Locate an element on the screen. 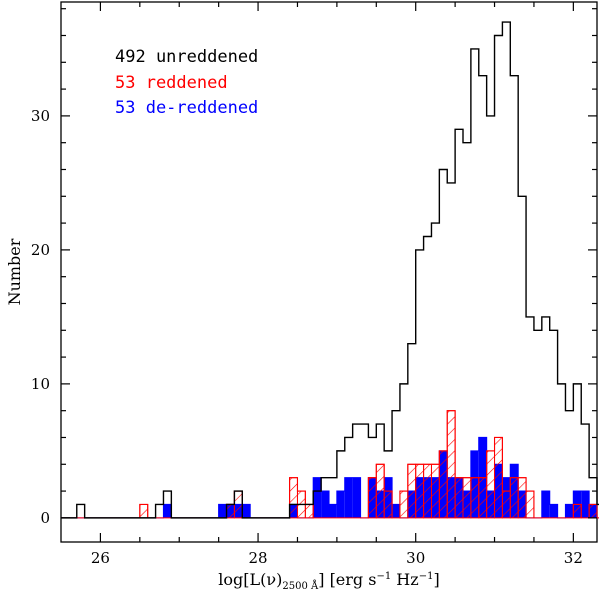 Image resolution: width=599 pixels, height=596 pixels. x-axis-title: log[L(ν)2500 Å] [erg s−1 Hz−1] is located at coordinates (328, 581).